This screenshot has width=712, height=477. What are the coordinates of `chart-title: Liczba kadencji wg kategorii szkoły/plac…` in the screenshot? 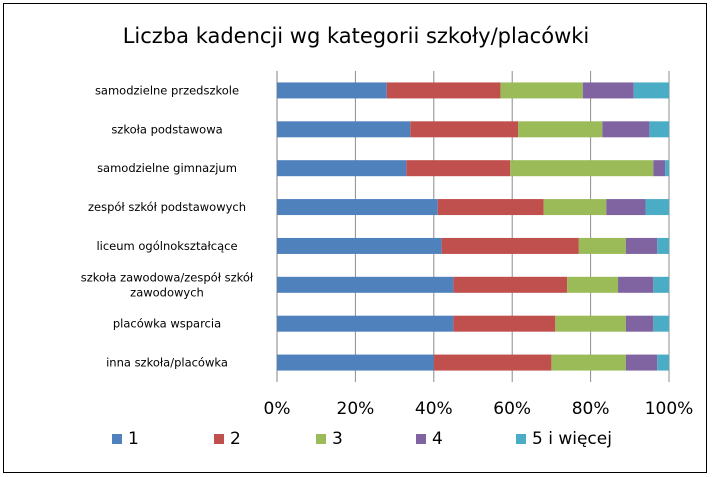 It's located at (356, 36).